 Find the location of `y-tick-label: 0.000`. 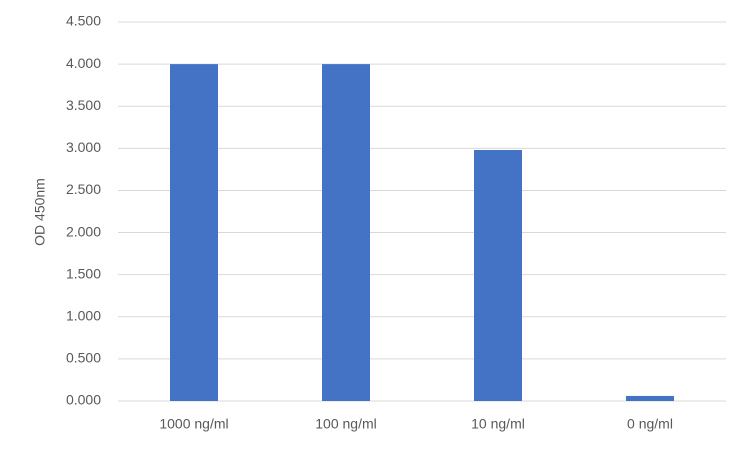

y-tick-label: 0.000 is located at coordinates (83, 400).